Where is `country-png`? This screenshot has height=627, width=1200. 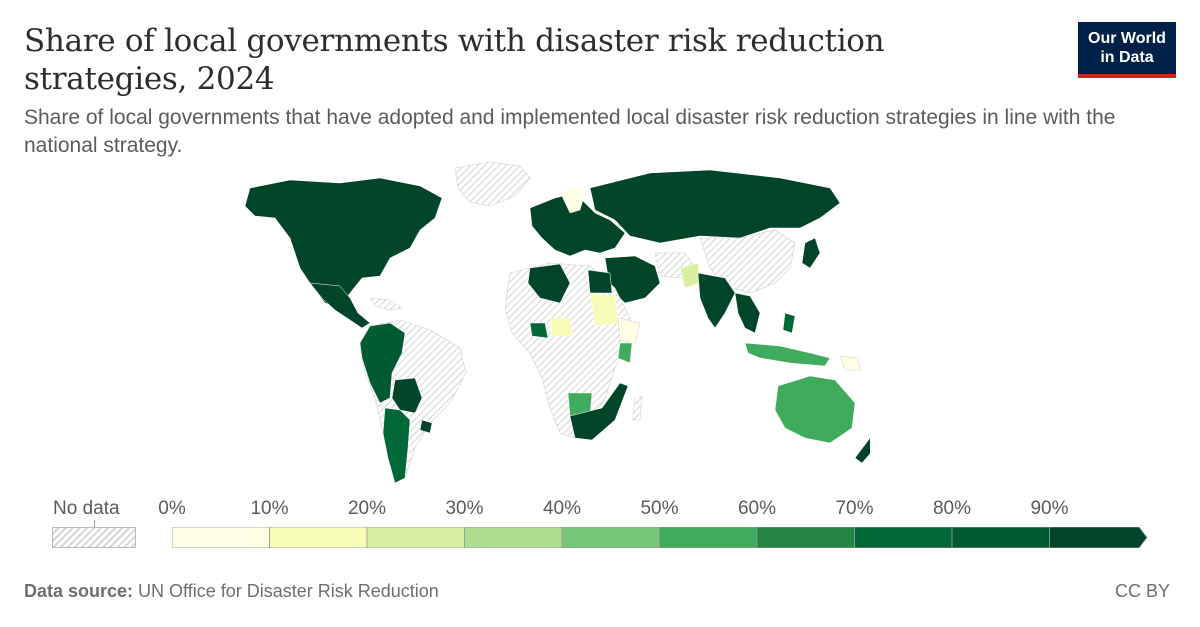
country-png is located at coordinates (850, 363).